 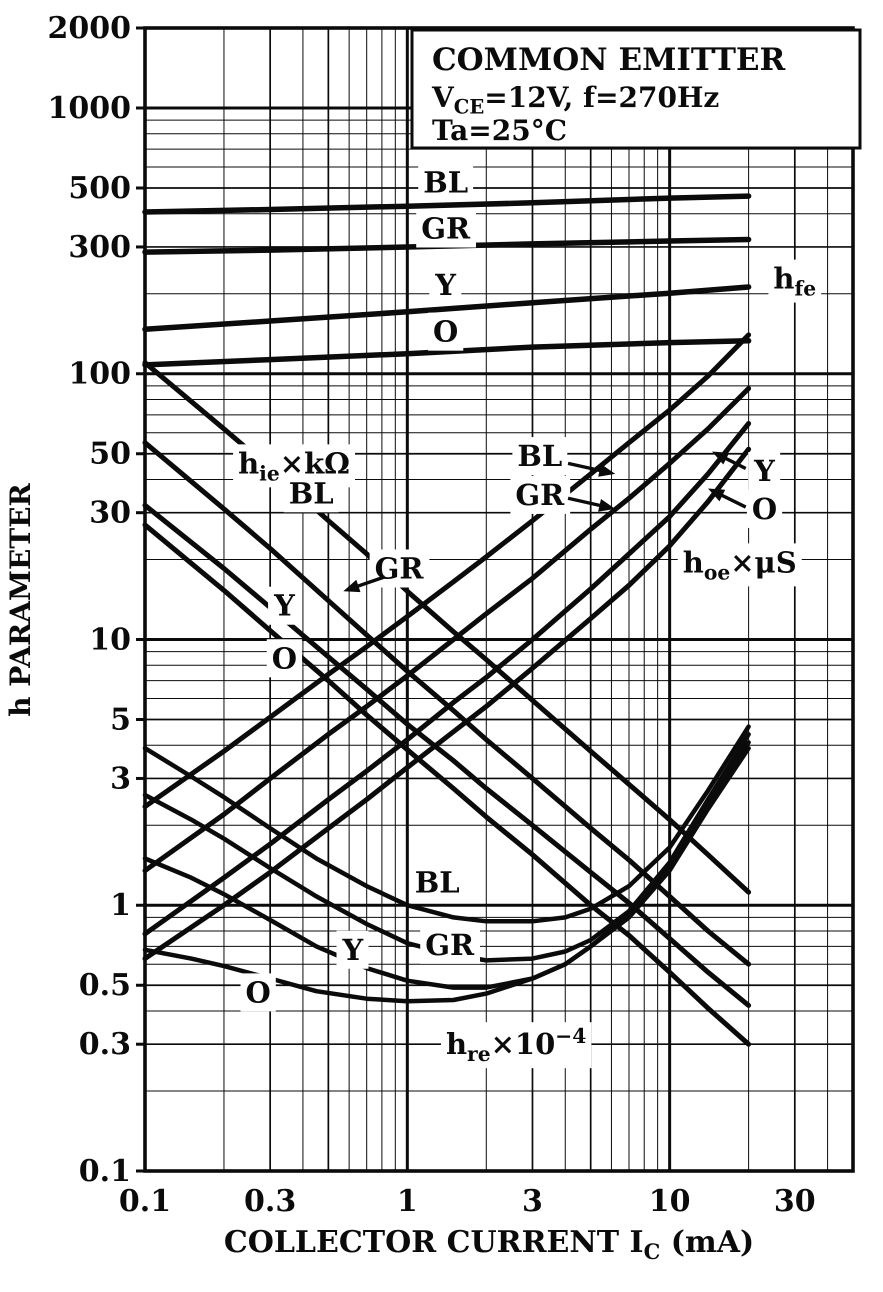 What do you see at coordinates (105, 985) in the screenshot?
I see `y-tick-label-0.5: 0.5` at bounding box center [105, 985].